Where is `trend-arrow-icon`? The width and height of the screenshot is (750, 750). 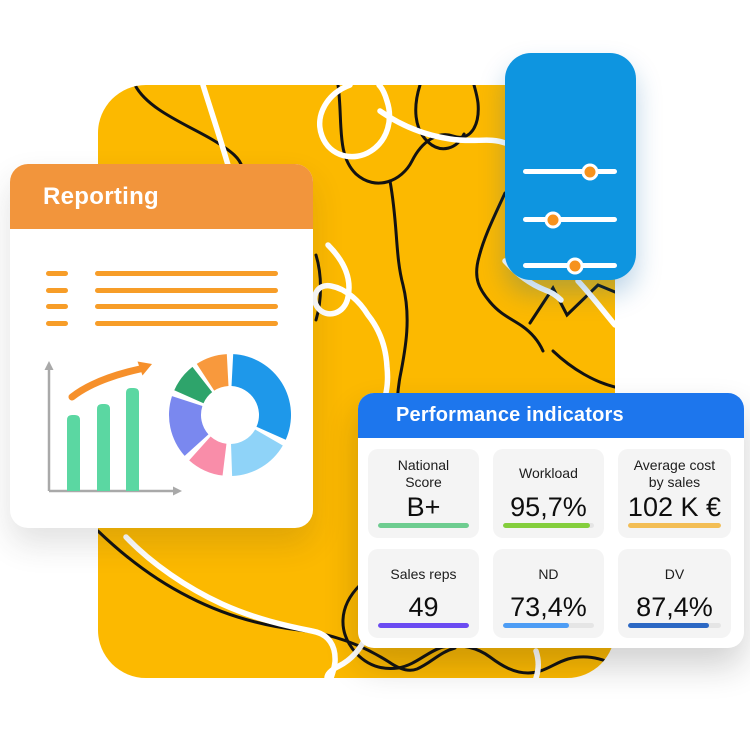 trend-arrow-icon is located at coordinates (106, 383).